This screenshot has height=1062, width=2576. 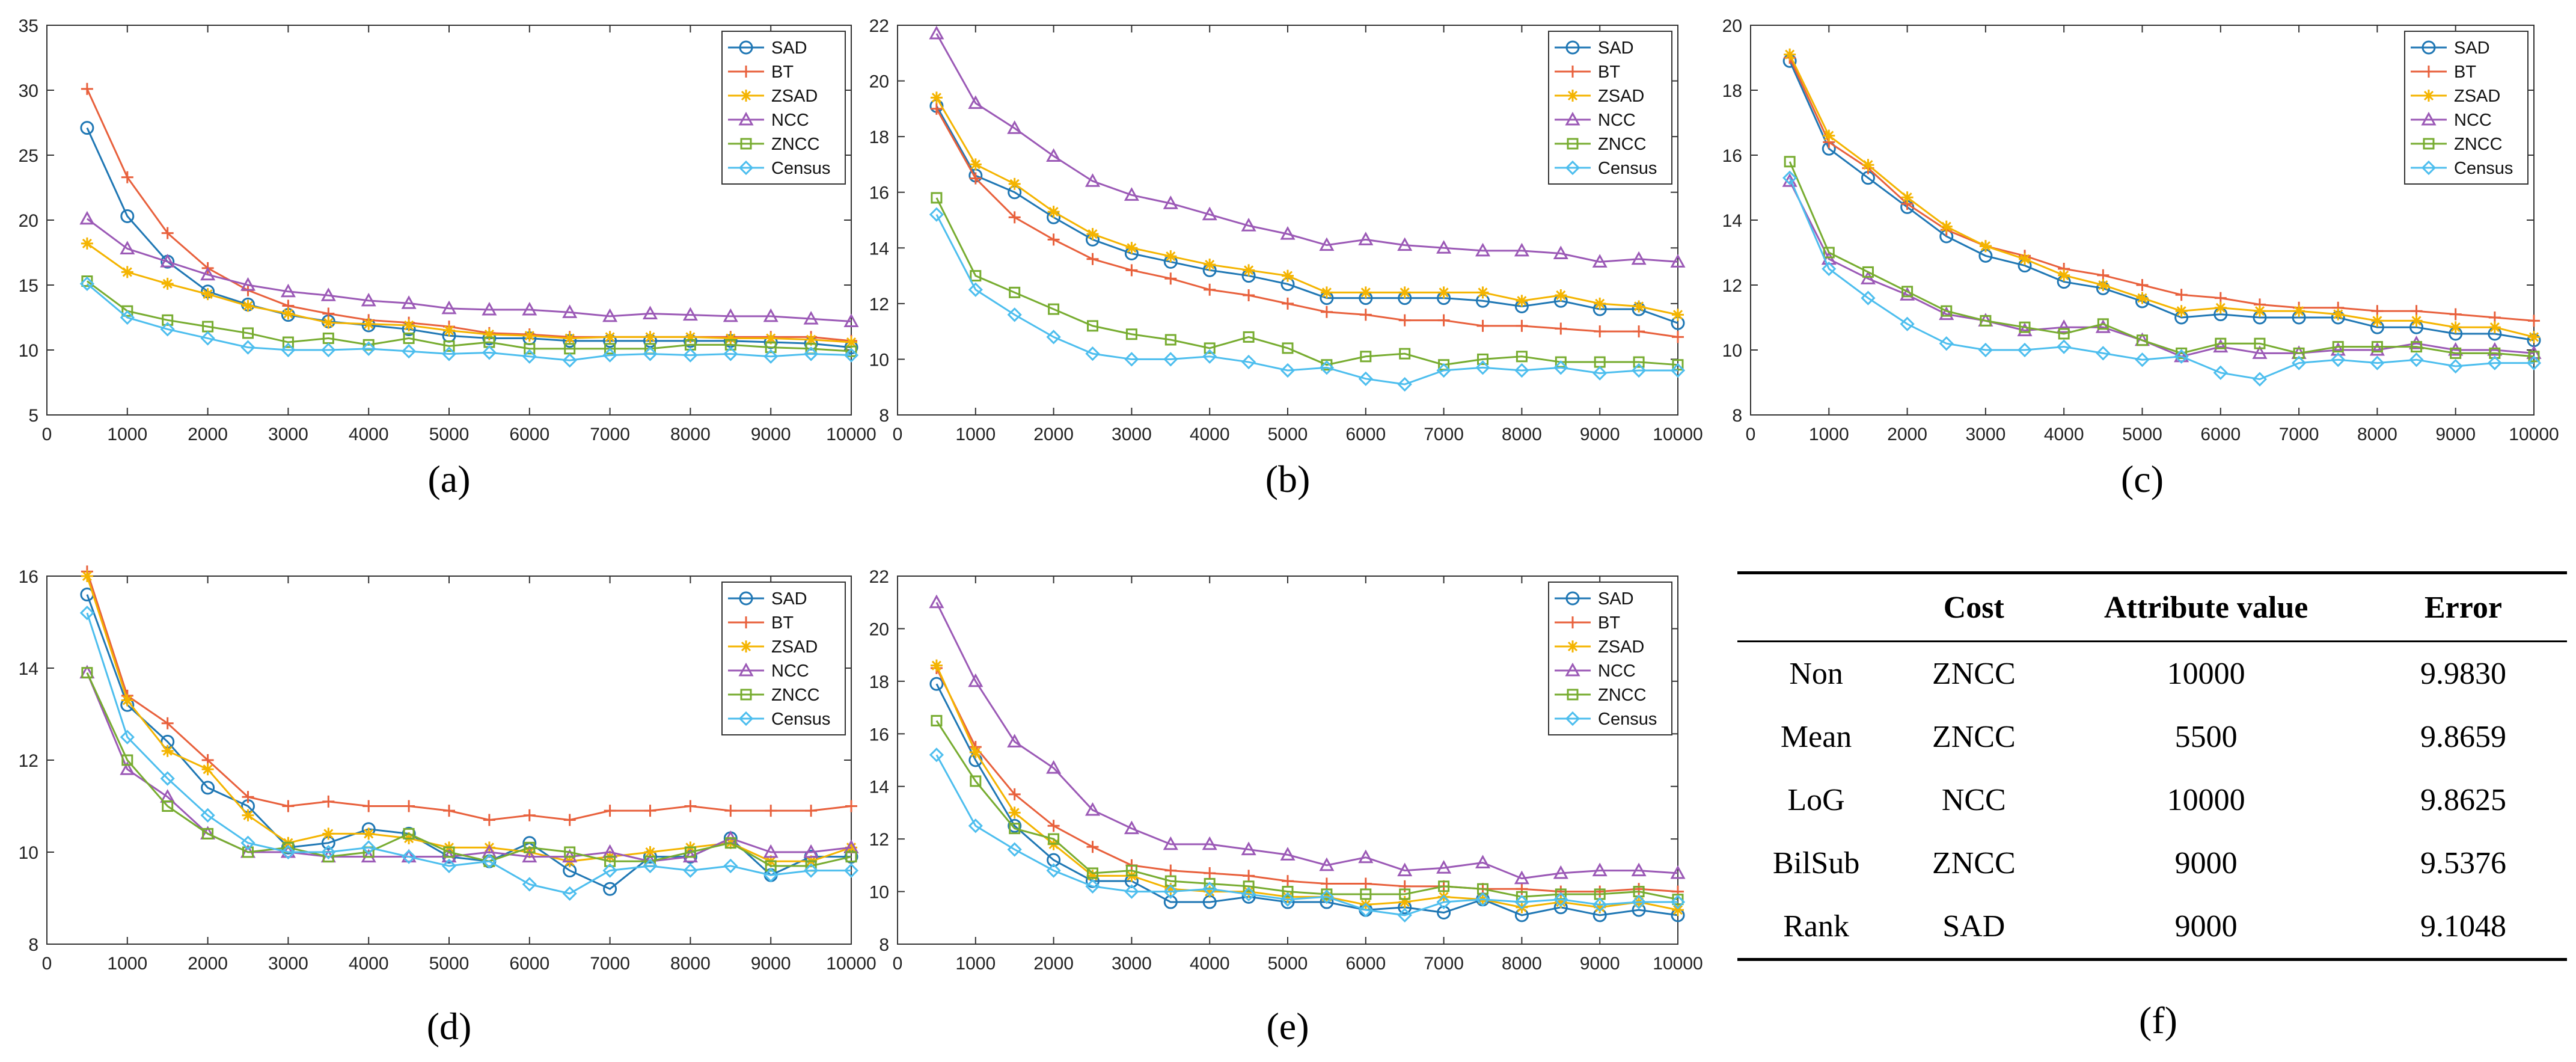 I want to click on table-cell: Non, so click(x=1816, y=674).